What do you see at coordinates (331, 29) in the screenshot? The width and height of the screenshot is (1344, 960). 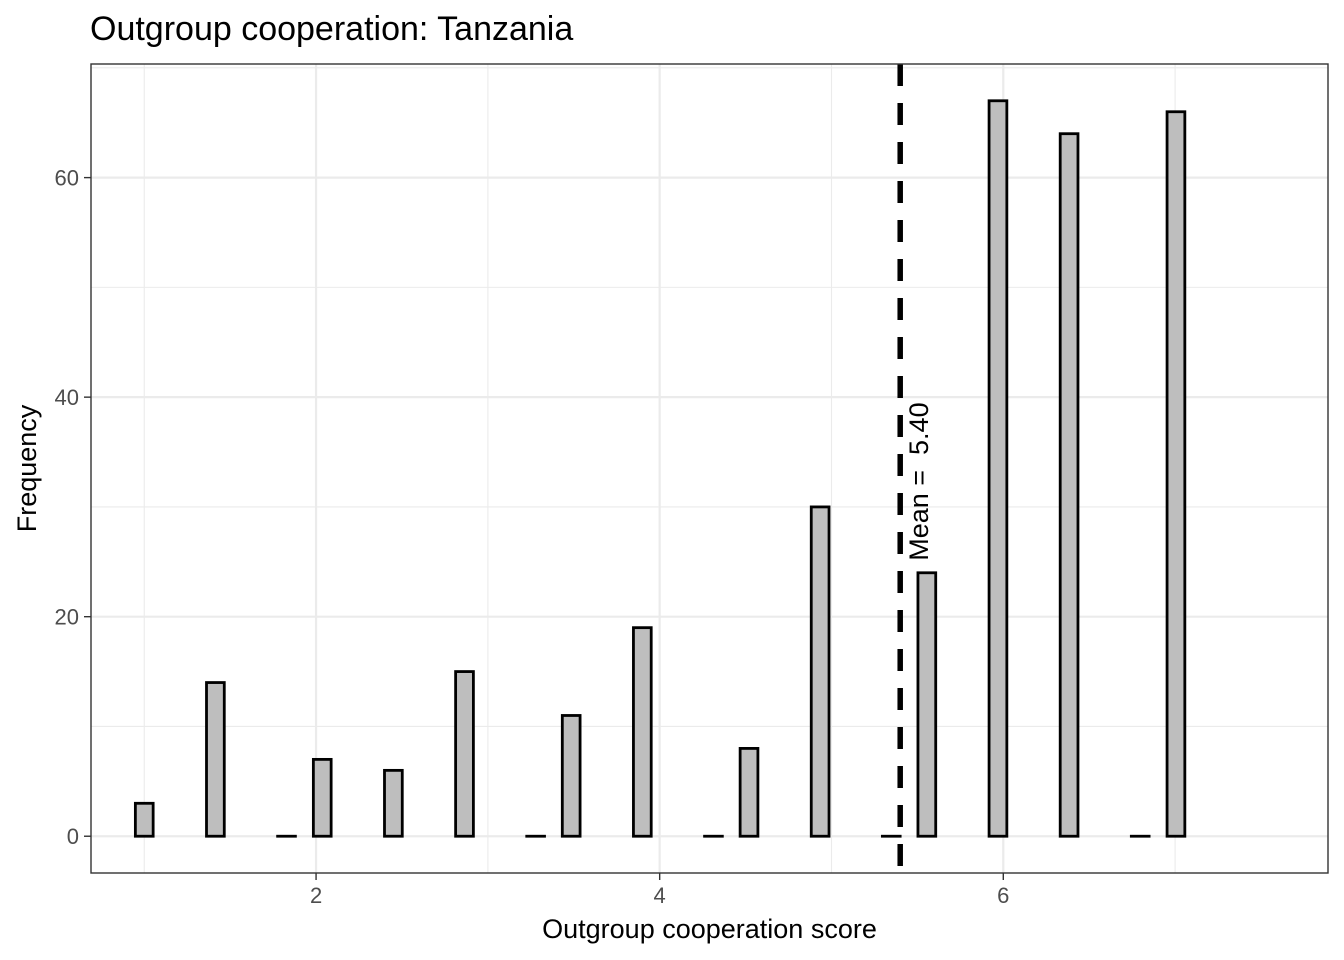 I see `chart-title: Outgroup cooperation: Tanzania` at bounding box center [331, 29].